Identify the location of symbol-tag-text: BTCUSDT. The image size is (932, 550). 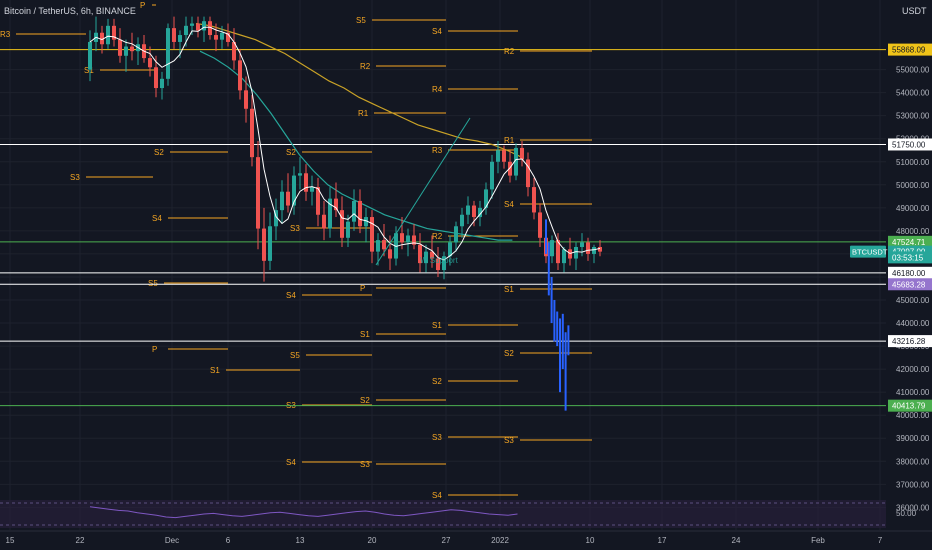
(870, 252).